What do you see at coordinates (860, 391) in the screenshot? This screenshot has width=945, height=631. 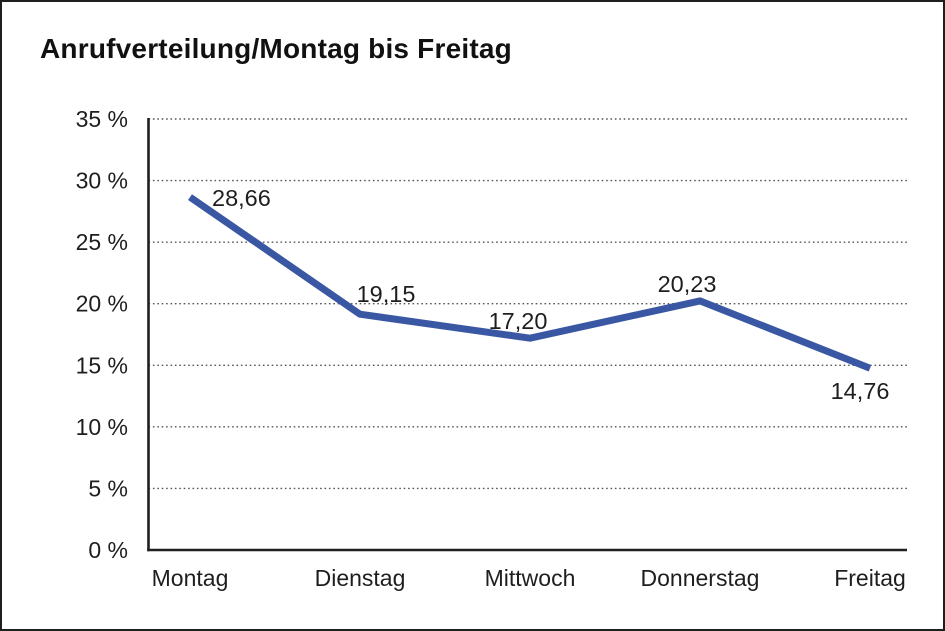 I see `data-label: 14,76` at bounding box center [860, 391].